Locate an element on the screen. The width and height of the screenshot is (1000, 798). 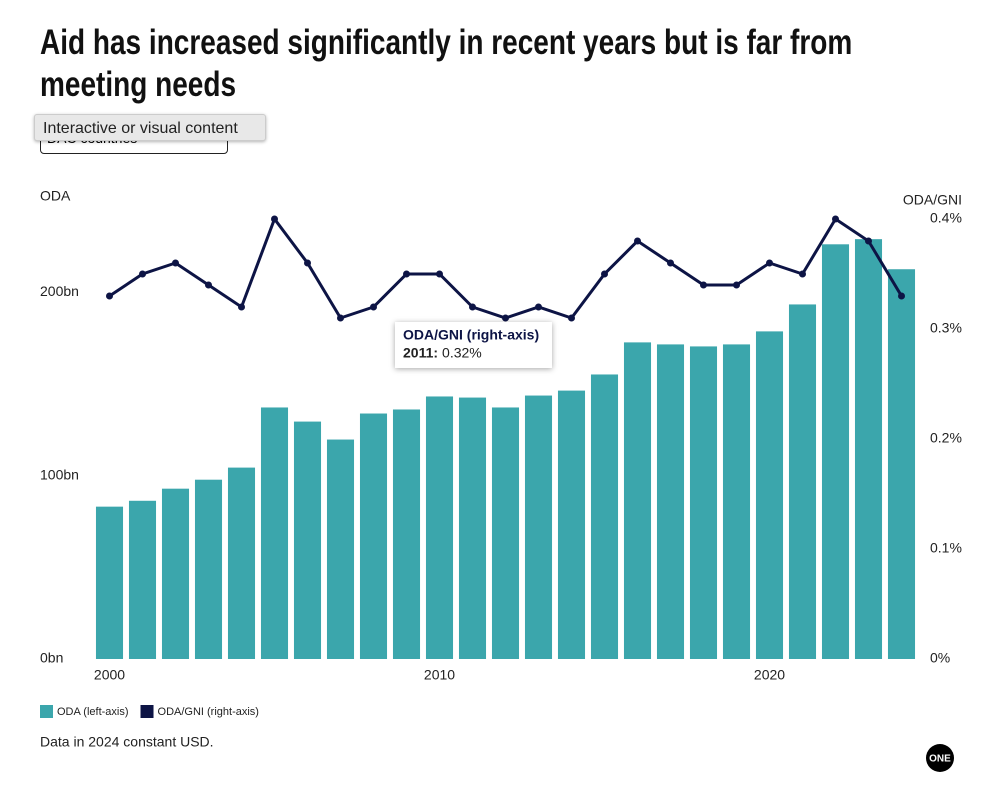
tooltip: ODA/GNI (right-axis) 2011: 0.32% is located at coordinates (473, 345).